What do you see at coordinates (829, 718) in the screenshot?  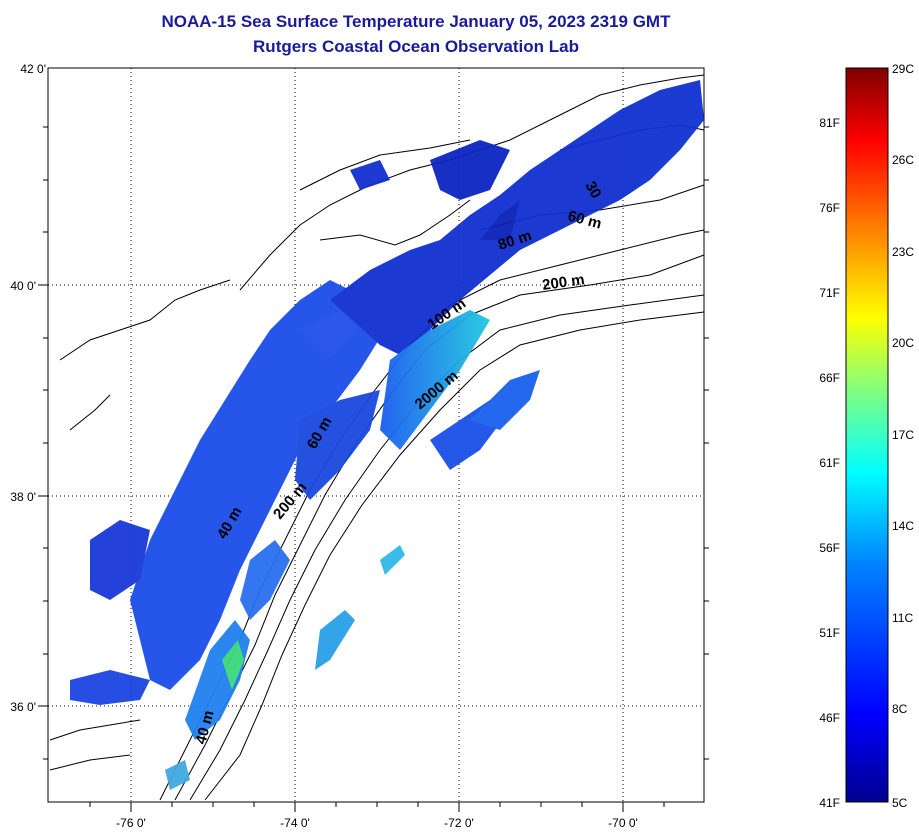 I see `f-label-46: 46F` at bounding box center [829, 718].